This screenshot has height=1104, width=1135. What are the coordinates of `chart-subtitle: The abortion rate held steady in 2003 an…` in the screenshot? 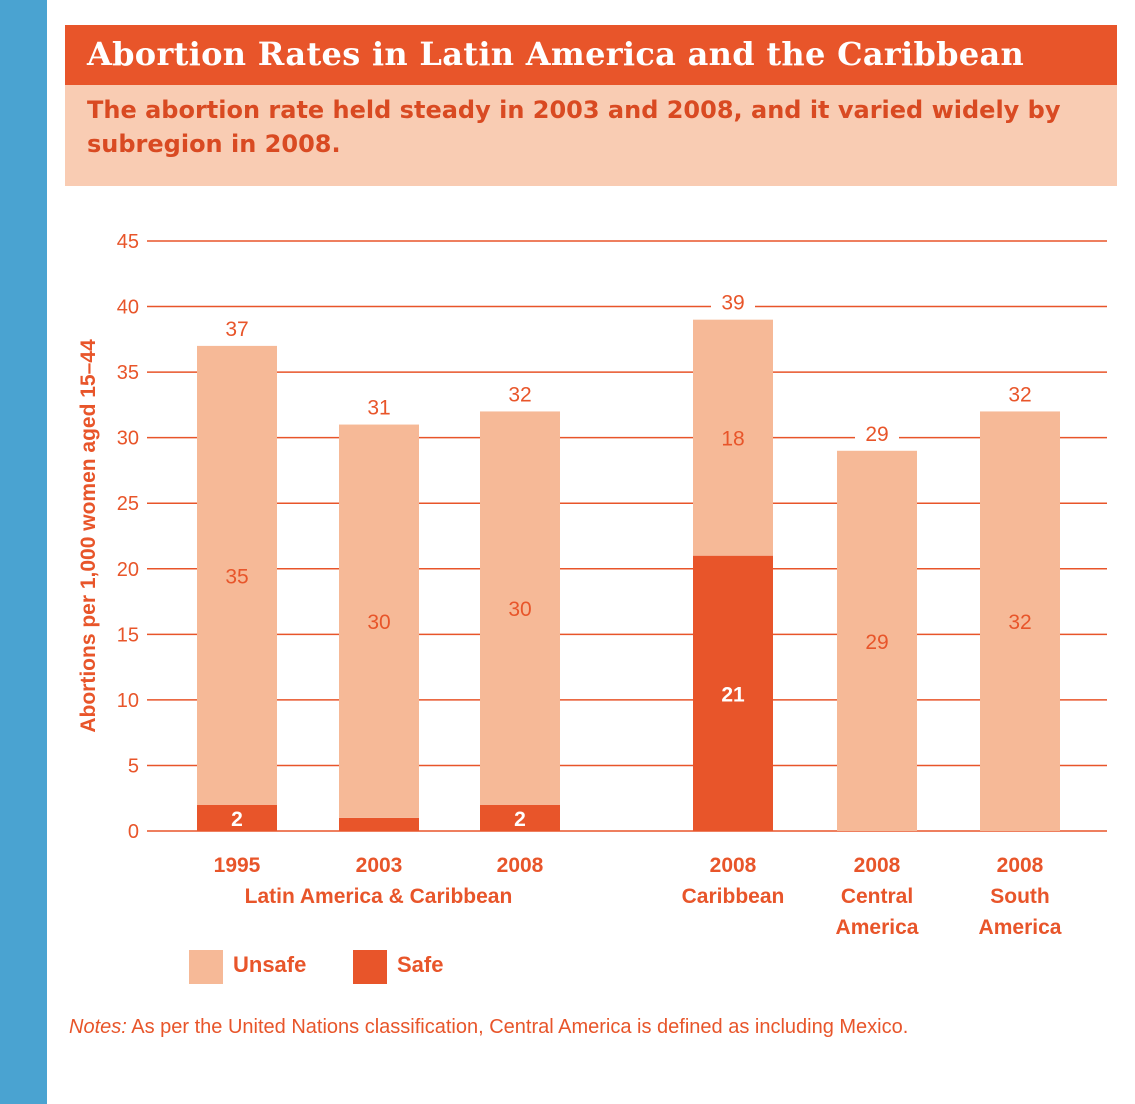 It's located at (574, 127).